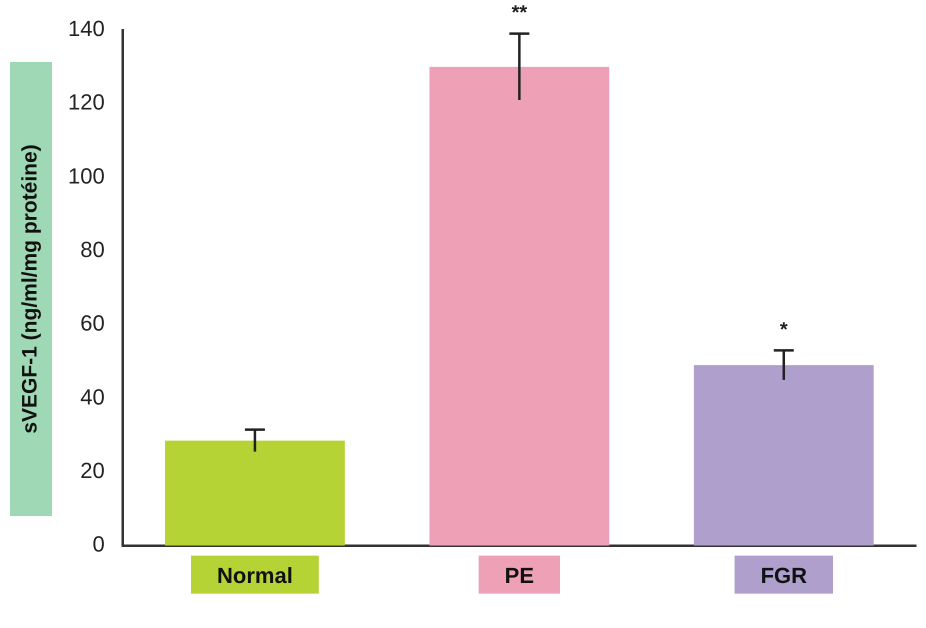  Describe the element at coordinates (520, 13) in the screenshot. I see `annotation: **` at that location.